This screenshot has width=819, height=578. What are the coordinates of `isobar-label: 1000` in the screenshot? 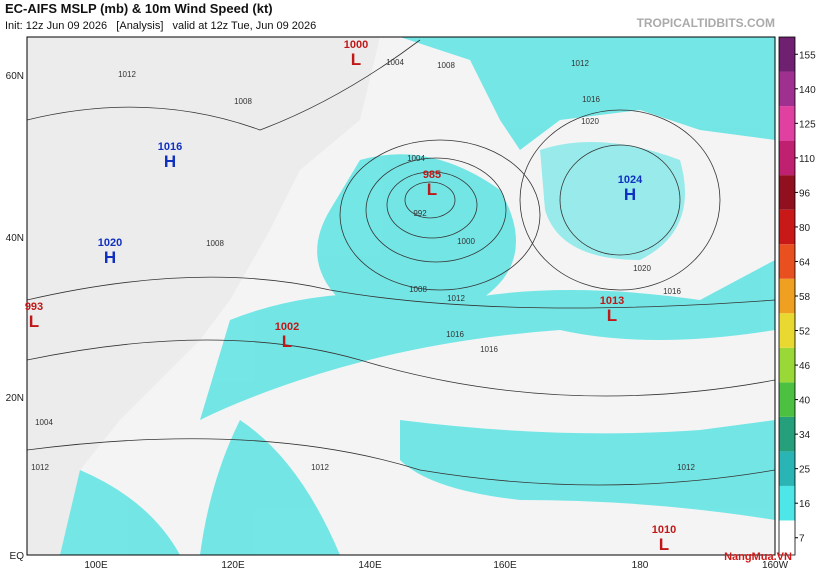 It's located at (466, 241).